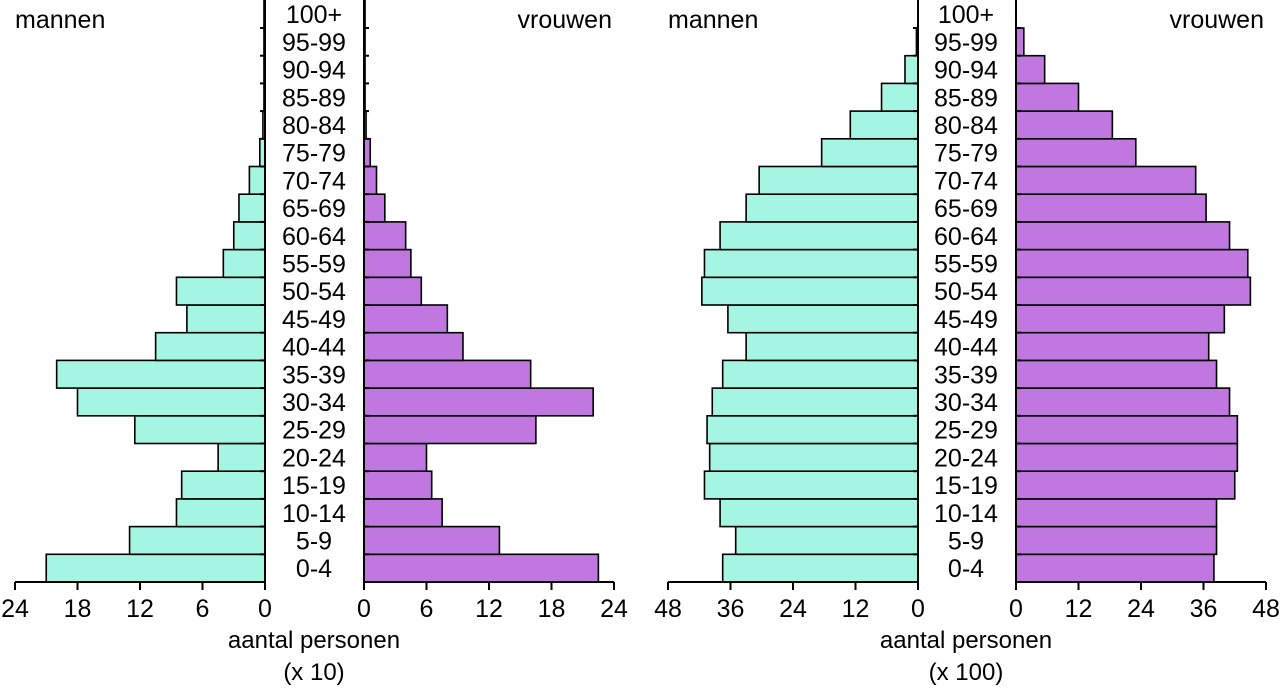  I want to click on age-group-label: 10-14, so click(966, 514).